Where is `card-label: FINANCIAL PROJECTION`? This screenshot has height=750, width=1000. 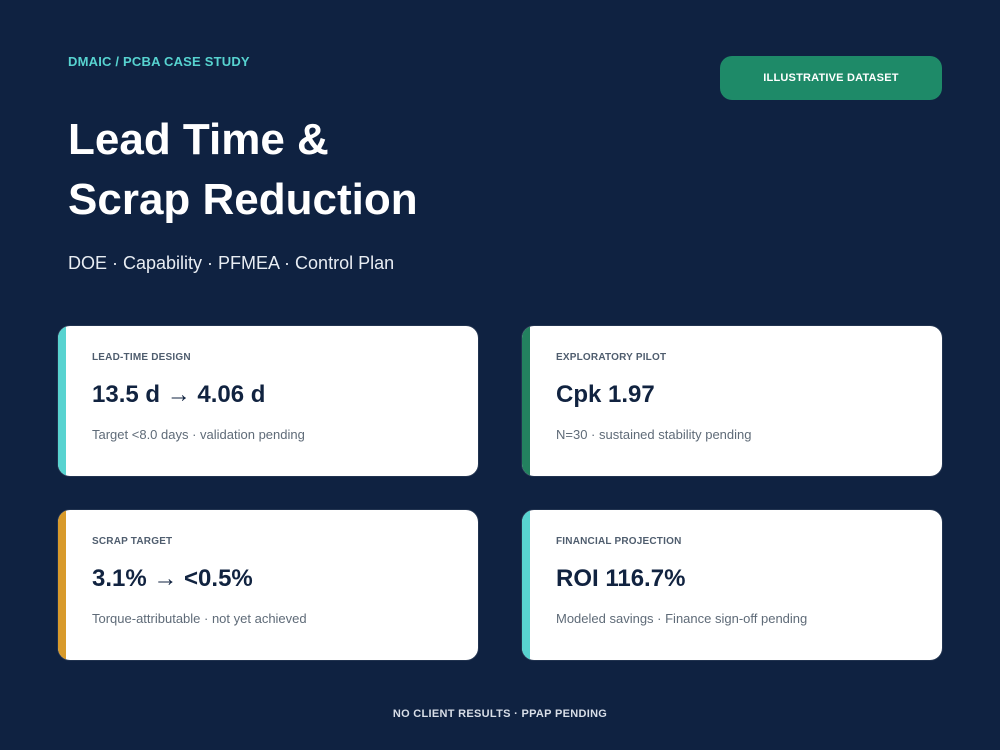 card-label: FINANCIAL PROJECTION is located at coordinates (619, 541).